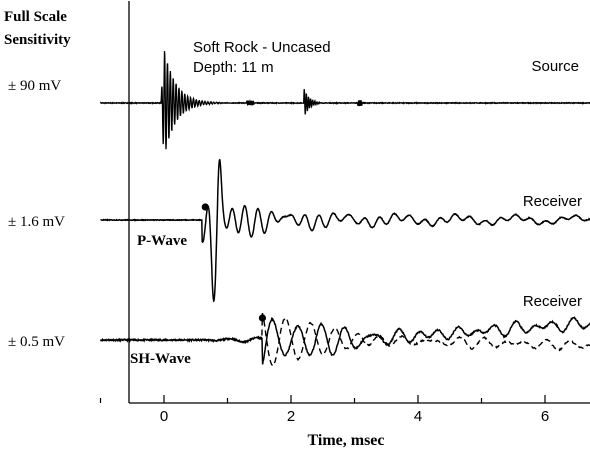 This screenshot has height=454, width=590. What do you see at coordinates (262, 318) in the screenshot?
I see `first-arrival-marker-sh` at bounding box center [262, 318].